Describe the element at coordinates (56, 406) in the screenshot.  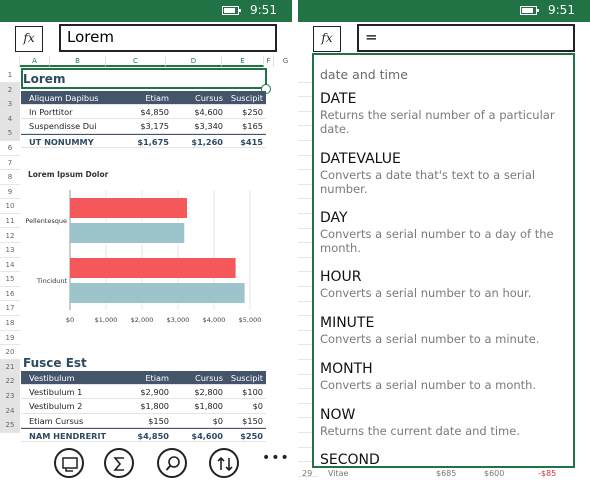
I see `table-cell: Vestibulum 2` at that location.